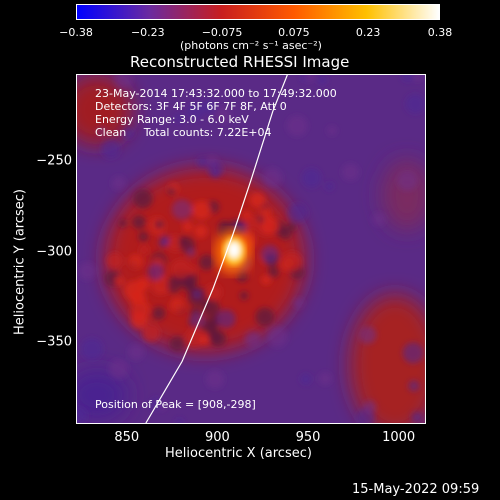 The width and height of the screenshot is (500, 500). What do you see at coordinates (172, 119) in the screenshot?
I see `annotation-energy-range: Energy Range: 3.0 - 6.0 keV` at bounding box center [172, 119].